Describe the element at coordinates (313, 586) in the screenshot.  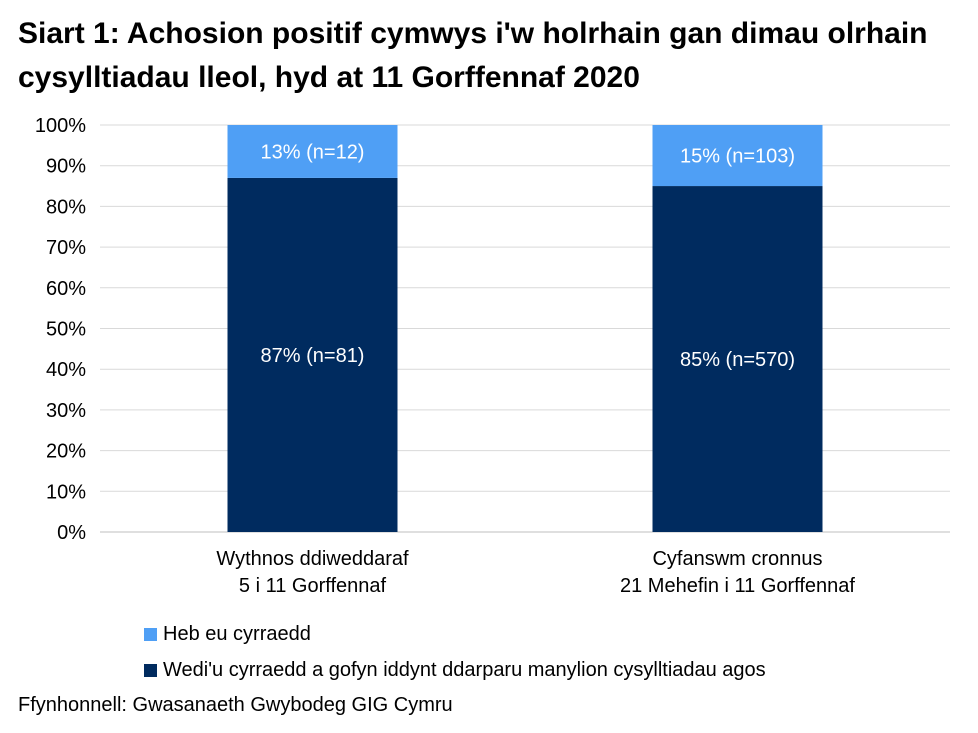
I see `x-category-label: 5 i 11 Gorffennaf` at that location.